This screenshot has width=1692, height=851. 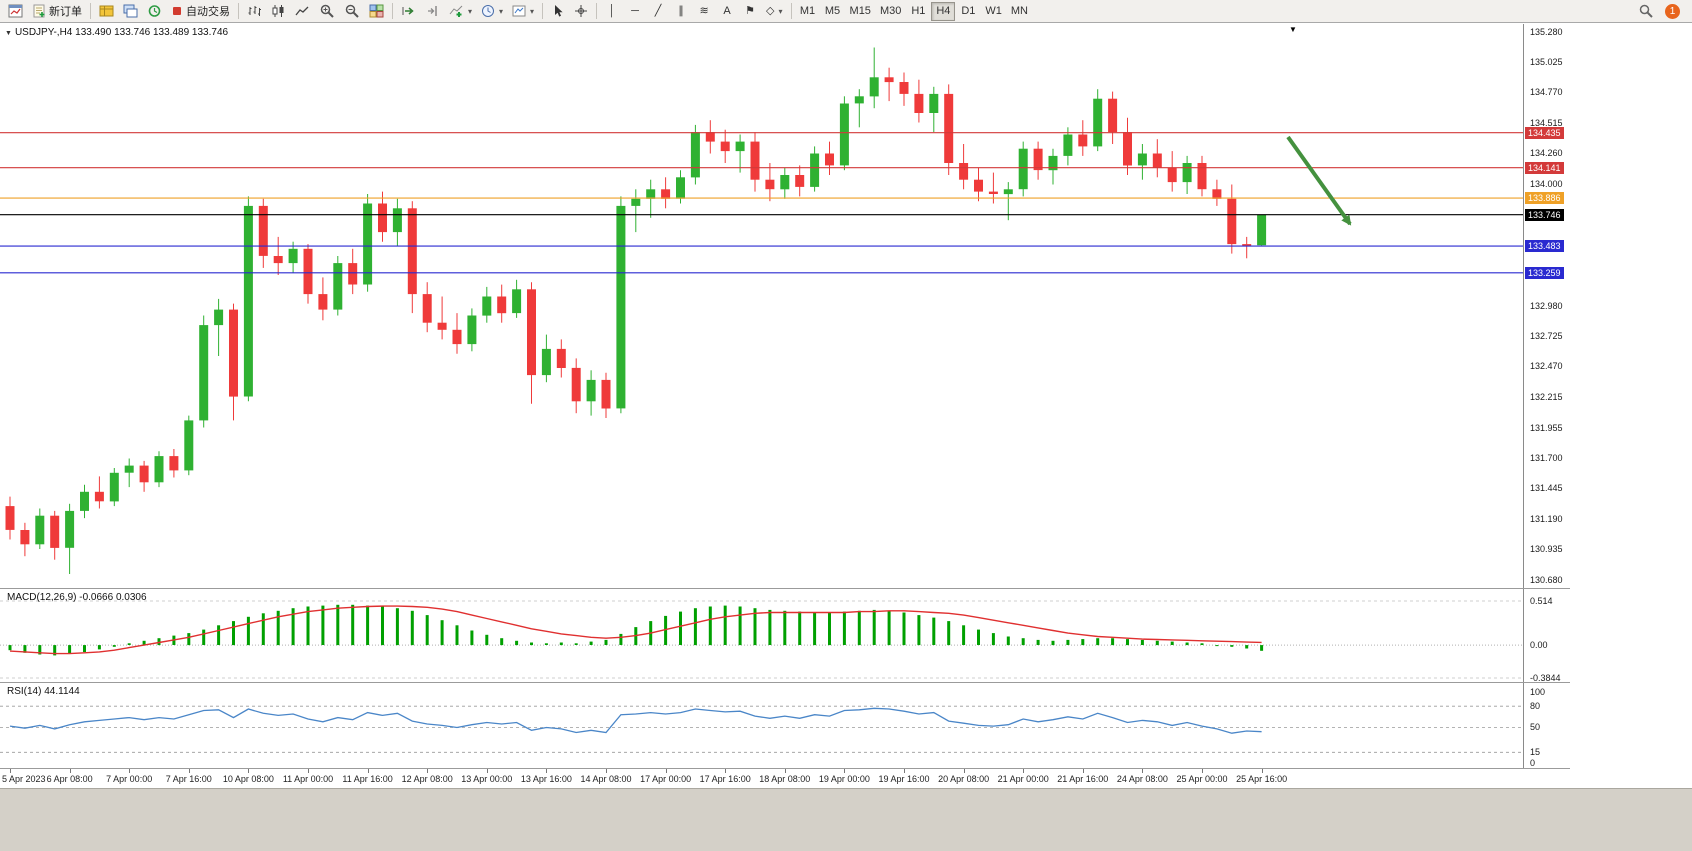 I want to click on candlestick-icon, so click(x=278, y=11).